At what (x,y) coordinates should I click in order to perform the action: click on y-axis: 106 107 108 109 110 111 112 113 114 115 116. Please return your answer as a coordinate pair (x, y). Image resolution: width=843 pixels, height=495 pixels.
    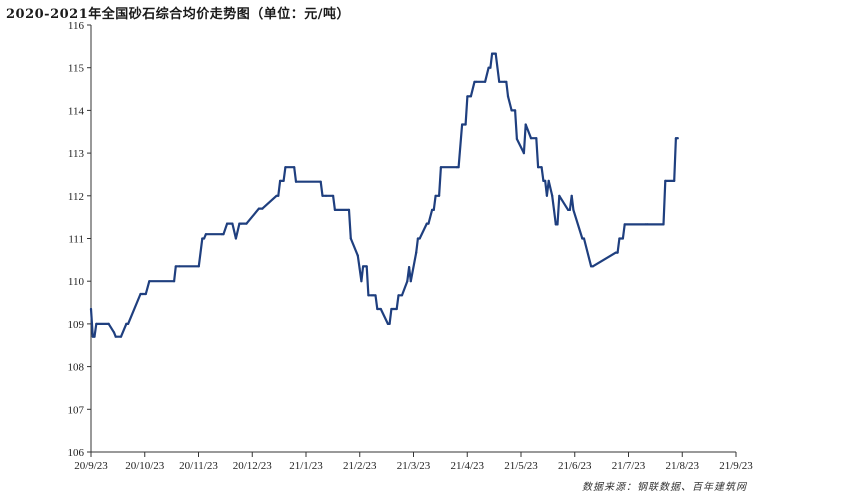
    Looking at the image, I should click on (80, 239).